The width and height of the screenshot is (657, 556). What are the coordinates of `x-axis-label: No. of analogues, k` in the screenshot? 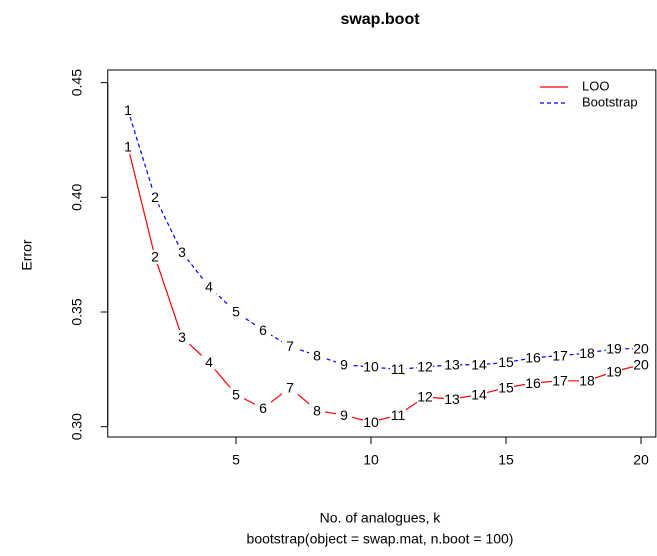 It's located at (381, 518).